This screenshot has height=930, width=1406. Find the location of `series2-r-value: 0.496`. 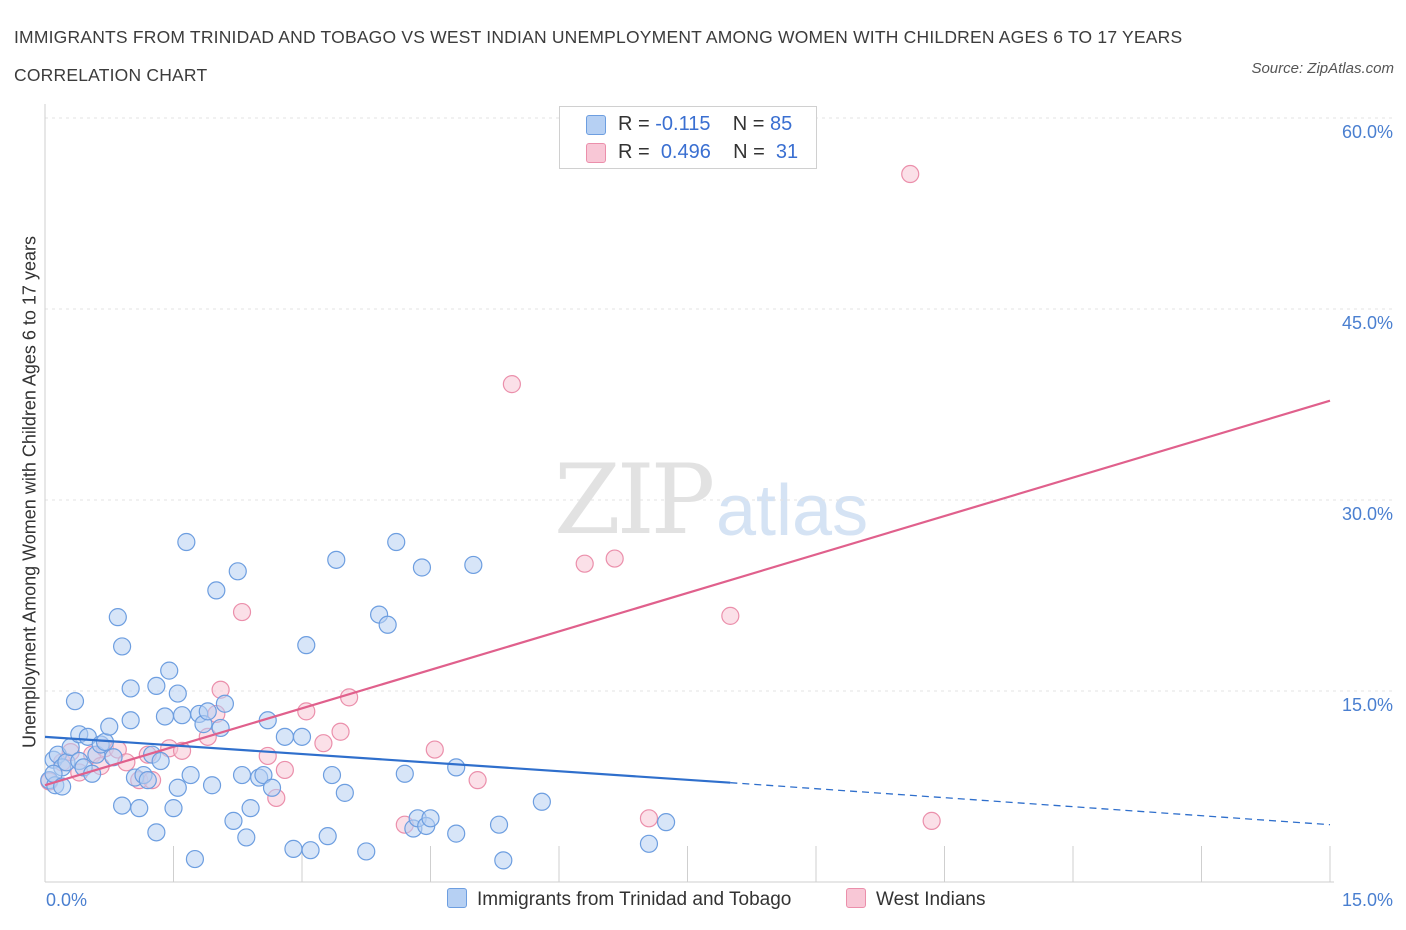

series2-r-value: 0.496 is located at coordinates (685, 152).